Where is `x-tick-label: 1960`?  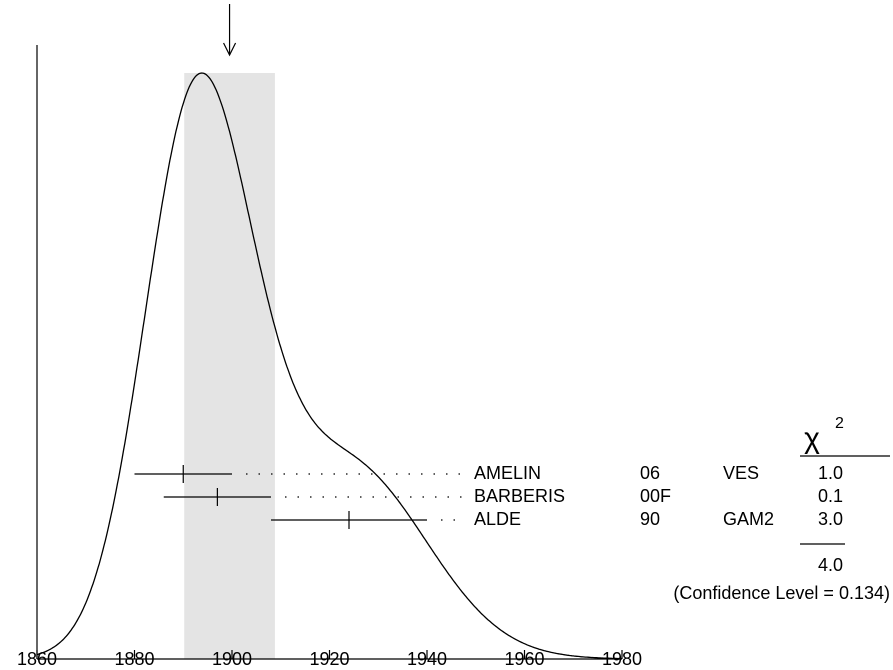
x-tick-label: 1960 is located at coordinates (524, 659).